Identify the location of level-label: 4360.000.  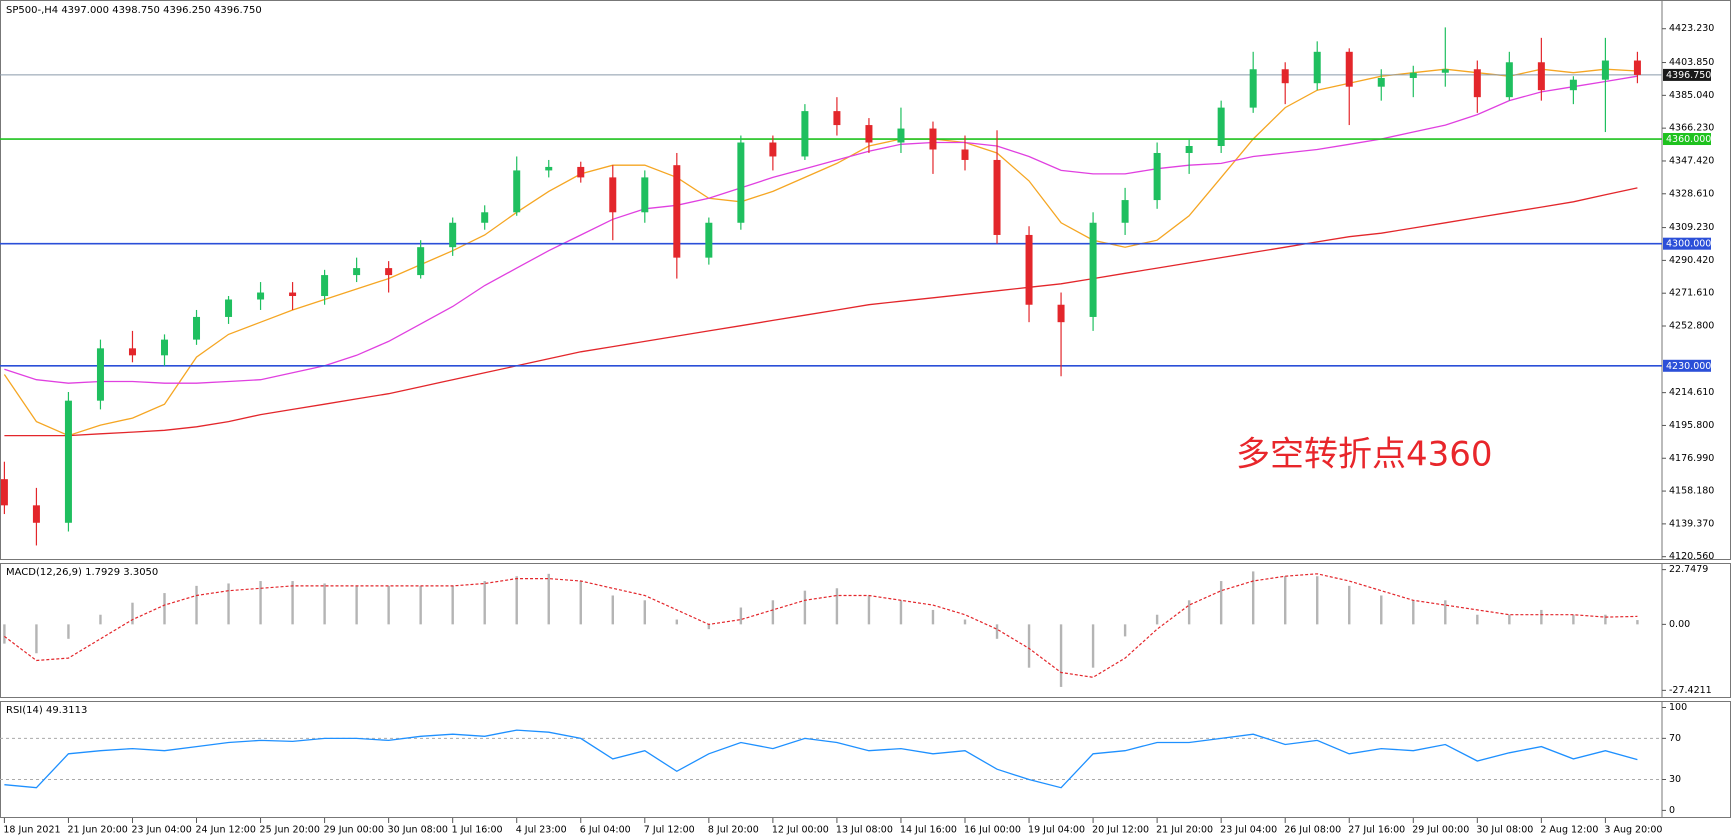
(1688, 139).